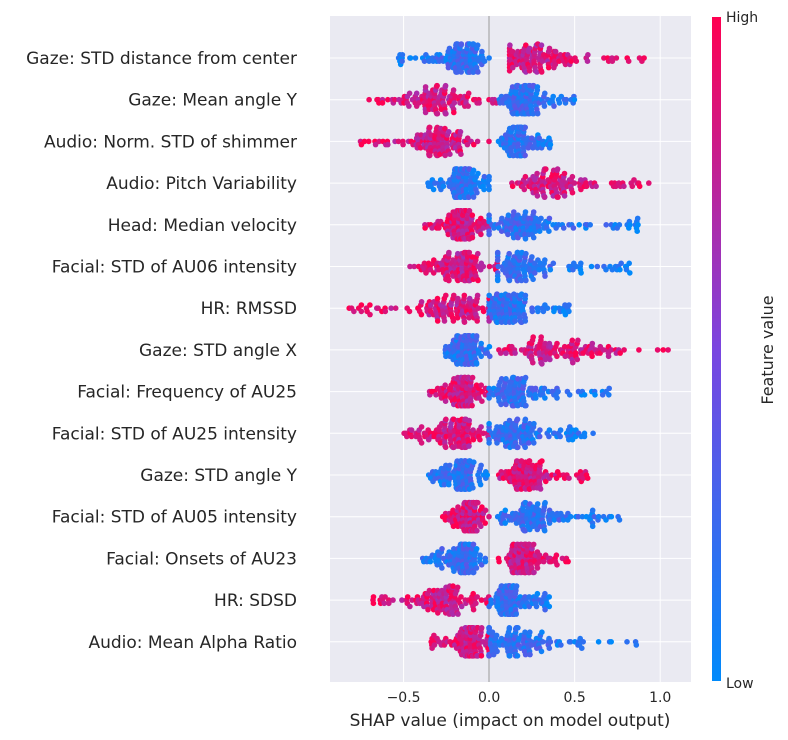 Image resolution: width=788 pixels, height=740 pixels. Describe the element at coordinates (660, 698) in the screenshot. I see `x-tick-label: 1.0` at that location.